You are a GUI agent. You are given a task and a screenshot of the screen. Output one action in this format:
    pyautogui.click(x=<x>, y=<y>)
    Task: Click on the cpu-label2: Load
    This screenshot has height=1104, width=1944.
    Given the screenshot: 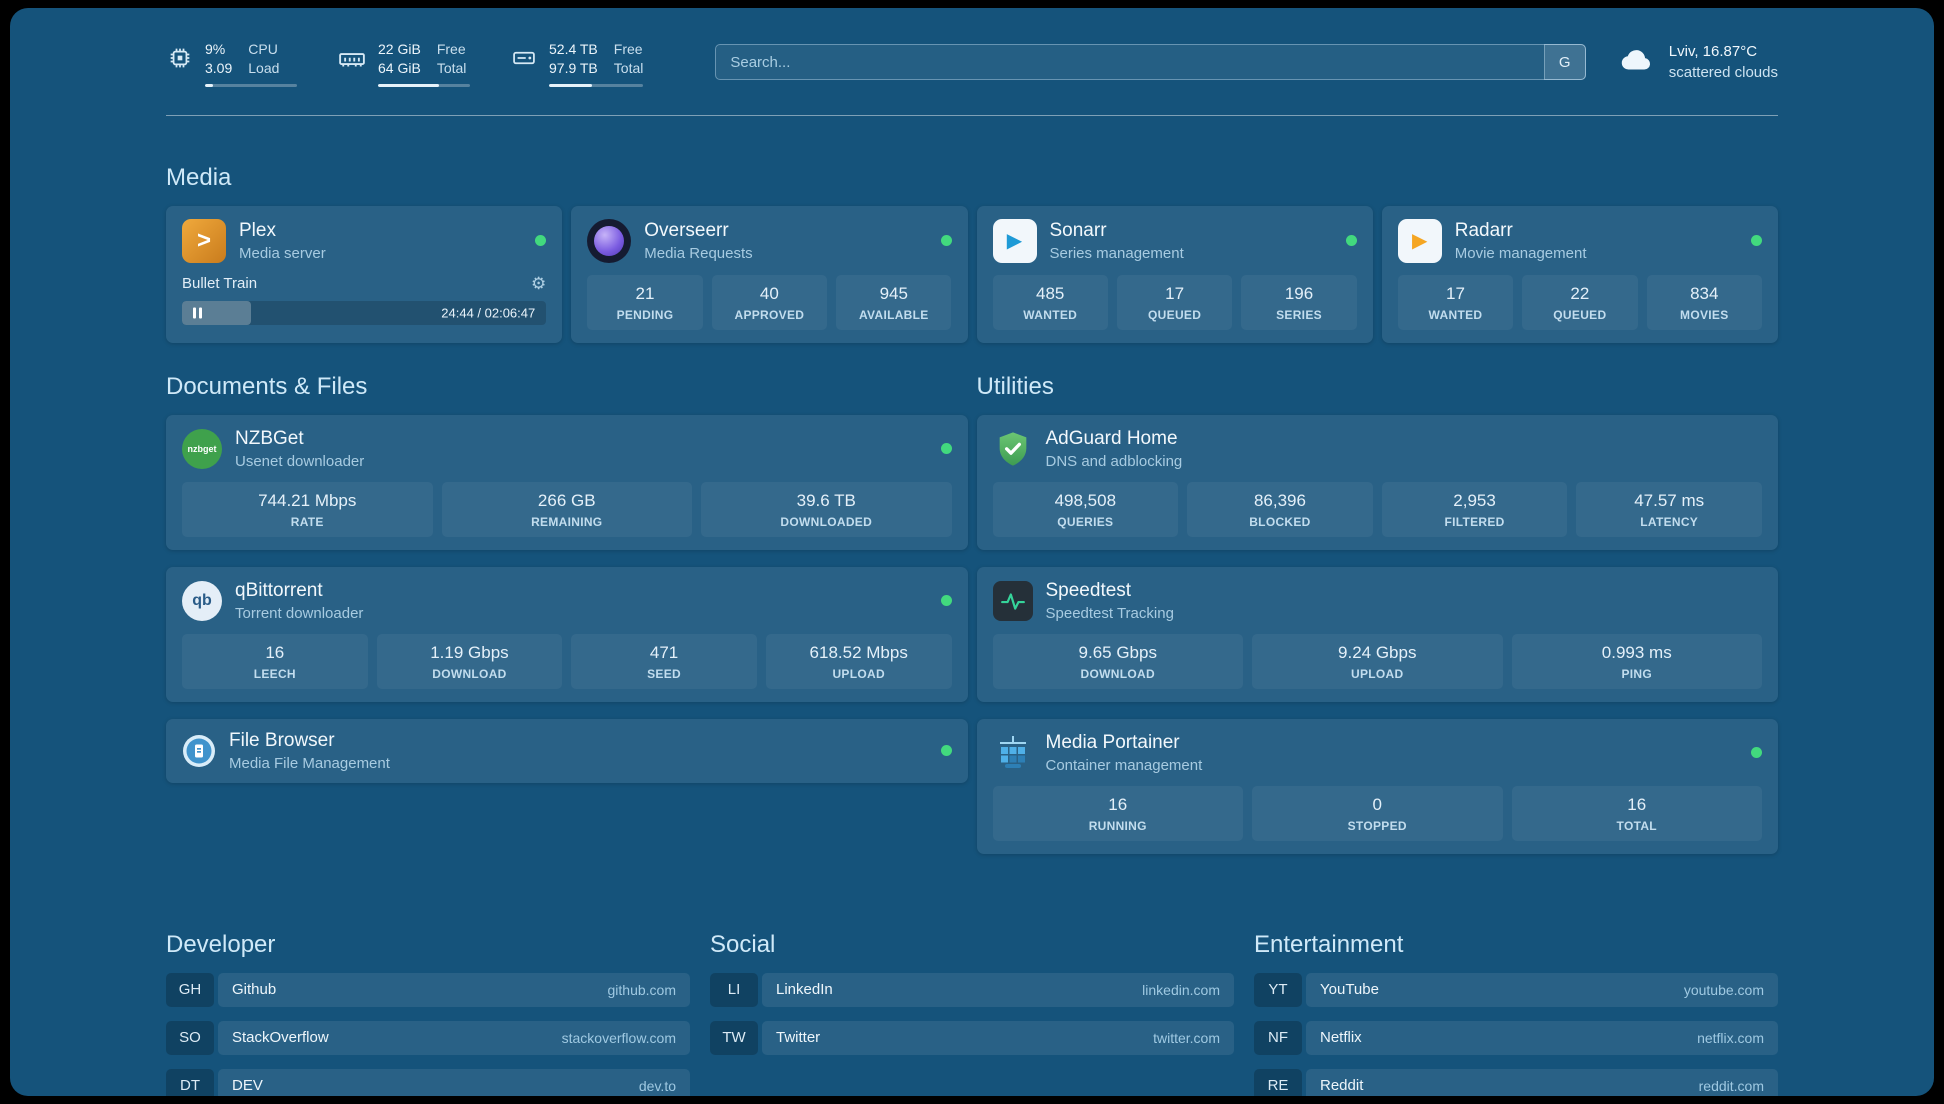 What is the action you would take?
    pyautogui.click(x=264, y=67)
    